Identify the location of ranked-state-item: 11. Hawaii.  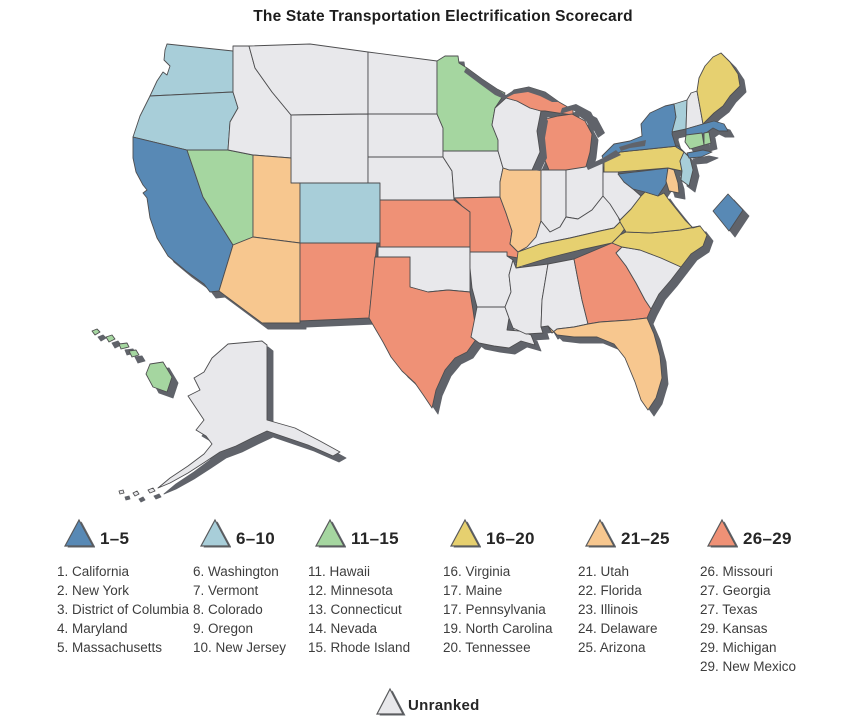
(339, 571).